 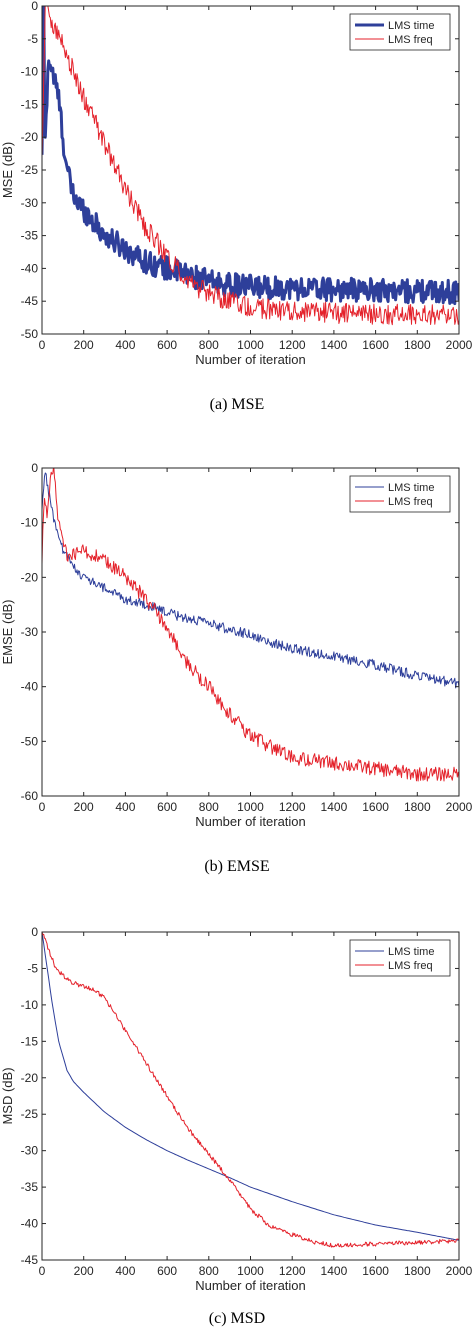 I want to click on figure-caption: (b) EMSE, so click(x=237, y=866).